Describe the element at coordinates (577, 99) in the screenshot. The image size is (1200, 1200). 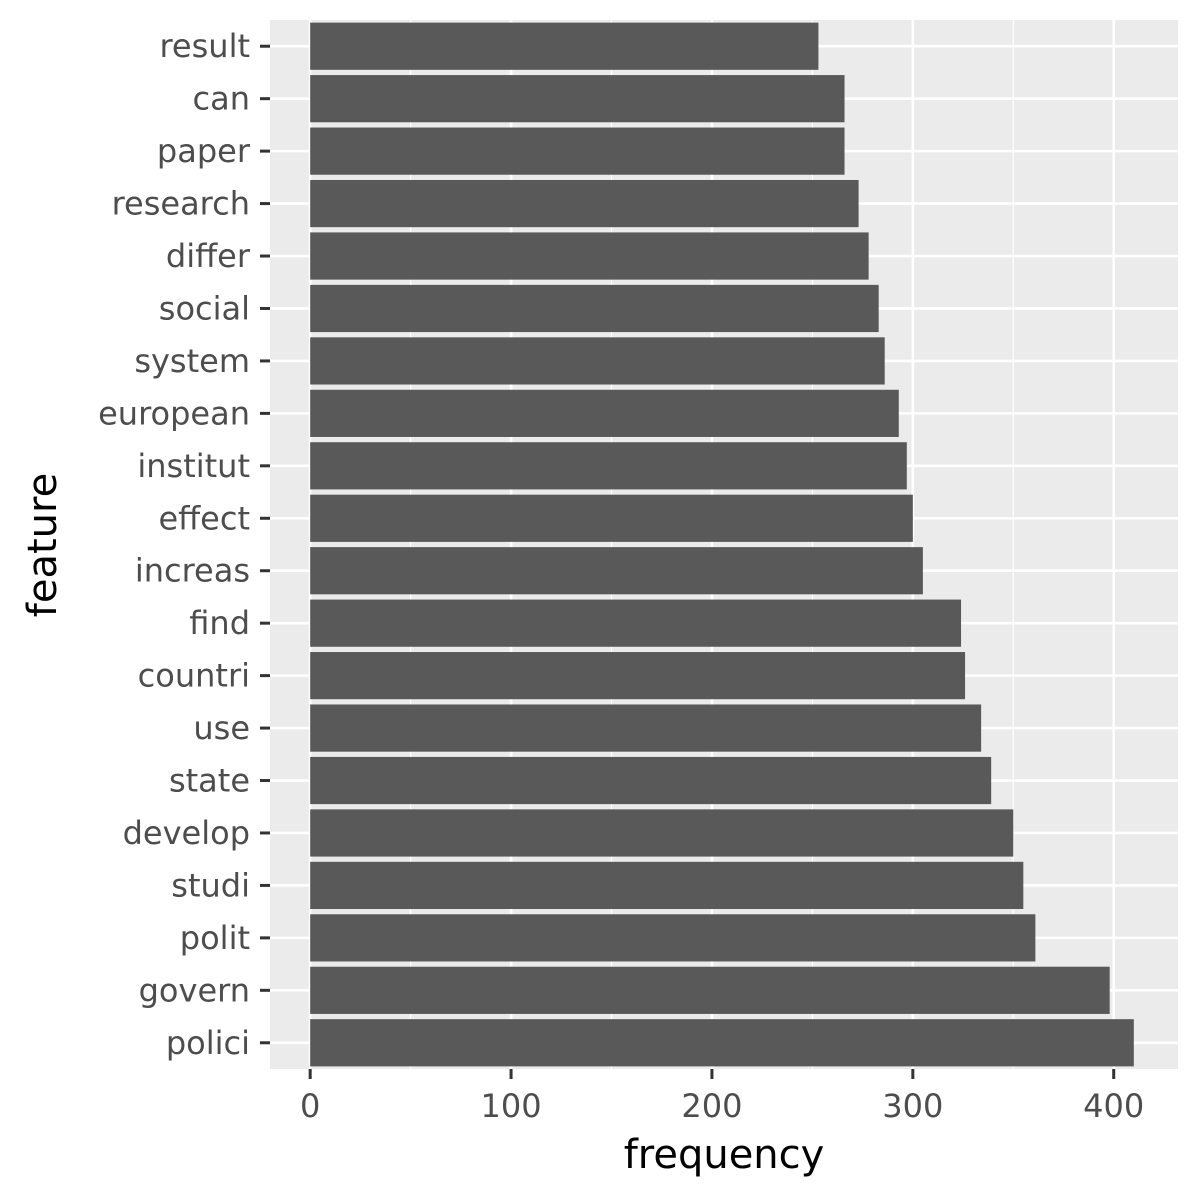
I see `bar-can` at that location.